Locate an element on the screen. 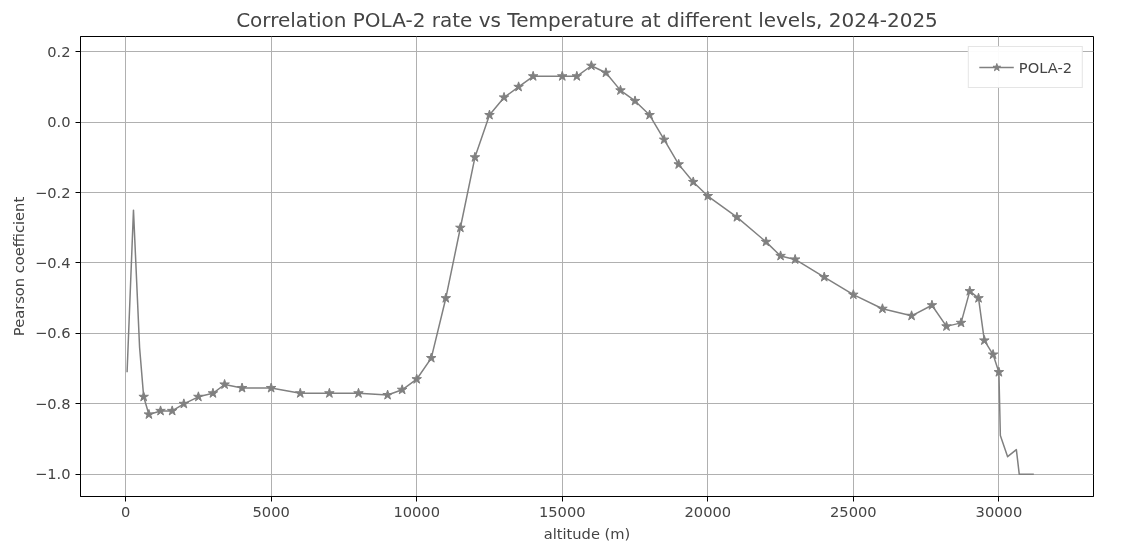 The width and height of the screenshot is (1123, 554). x-tick-label: 25000 is located at coordinates (853, 511).